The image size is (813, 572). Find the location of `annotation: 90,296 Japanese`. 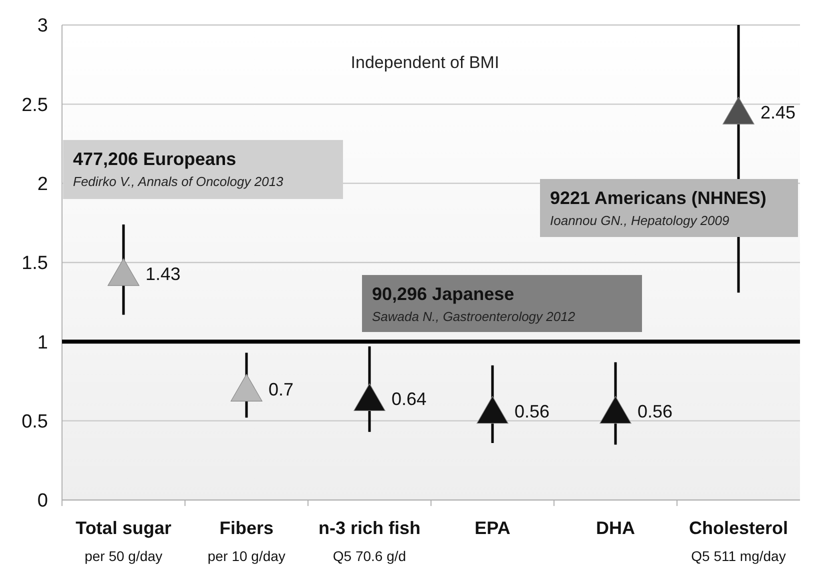

annotation: 90,296 Japanese is located at coordinates (443, 294).